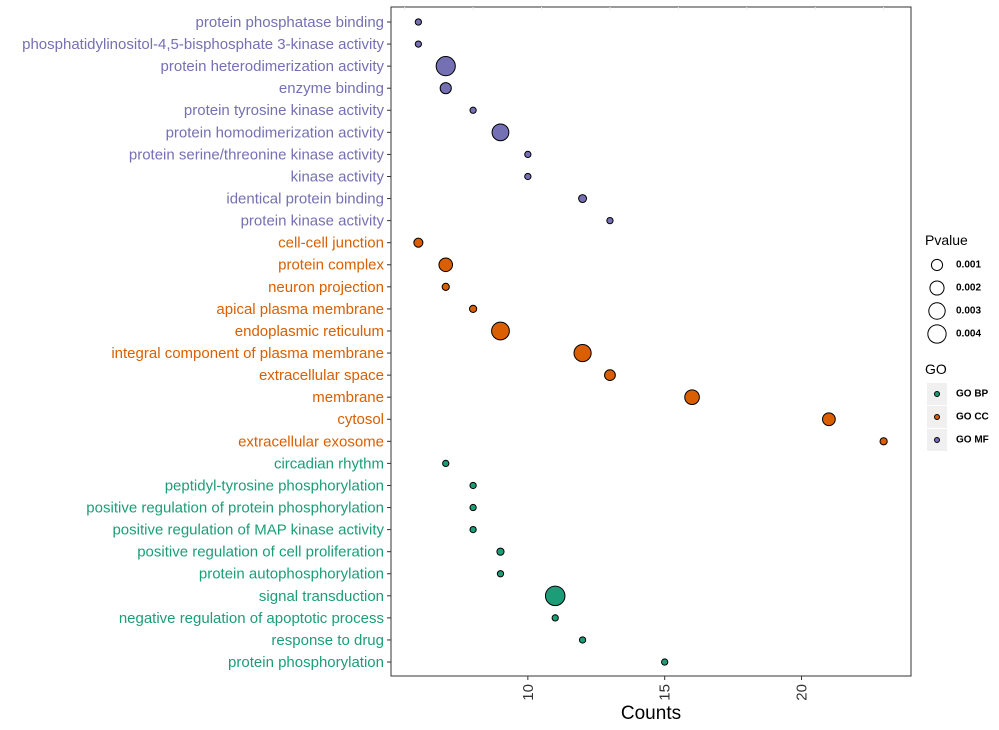  Describe the element at coordinates (972, 394) in the screenshot. I see `legend-color-label: GO BP` at that location.